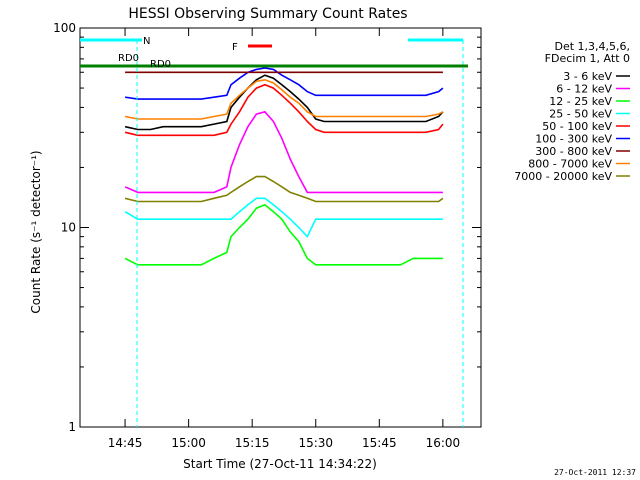 This screenshot has width=640, height=480. I want to click on legend-label: 50 - 100 keV, so click(577, 126).